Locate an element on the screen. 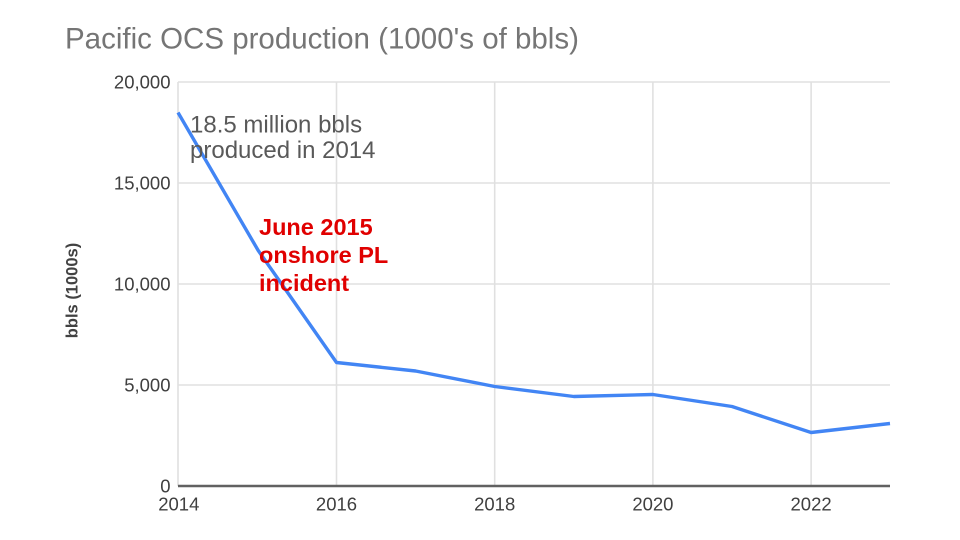 The width and height of the screenshot is (960, 540). svg-text: 2016 is located at coordinates (336, 504).